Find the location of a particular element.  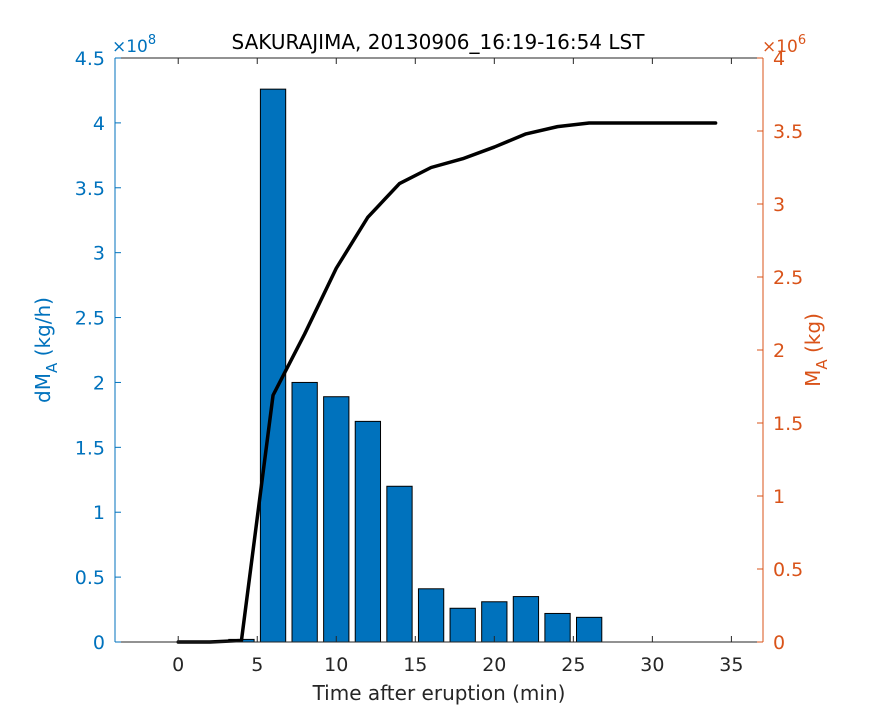

left-exponent-power: 8 is located at coordinates (152, 40).